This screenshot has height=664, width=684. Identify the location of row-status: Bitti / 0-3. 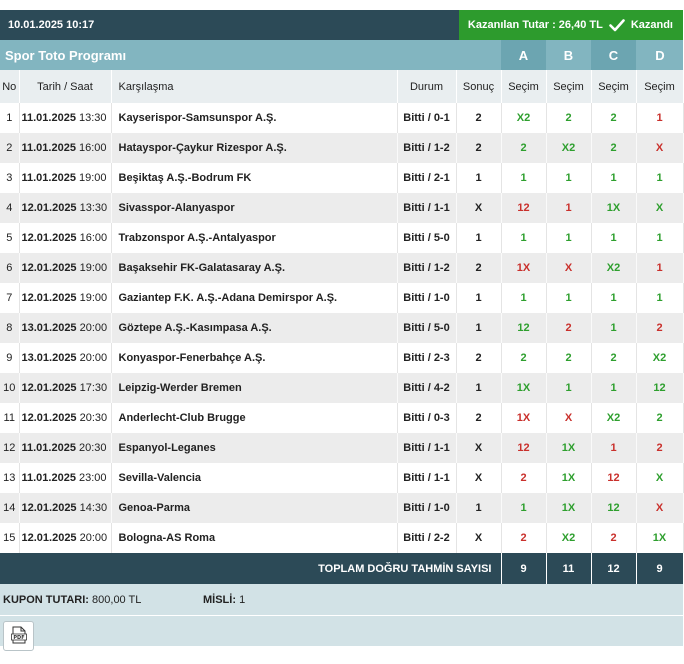
(427, 418).